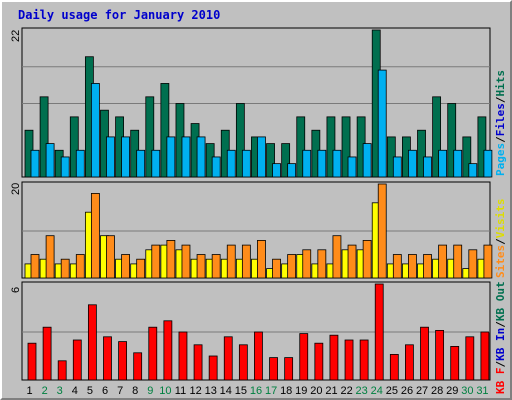 The width and height of the screenshot is (512, 400). Describe the element at coordinates (362, 391) in the screenshot. I see `day-label-23: 23` at that location.